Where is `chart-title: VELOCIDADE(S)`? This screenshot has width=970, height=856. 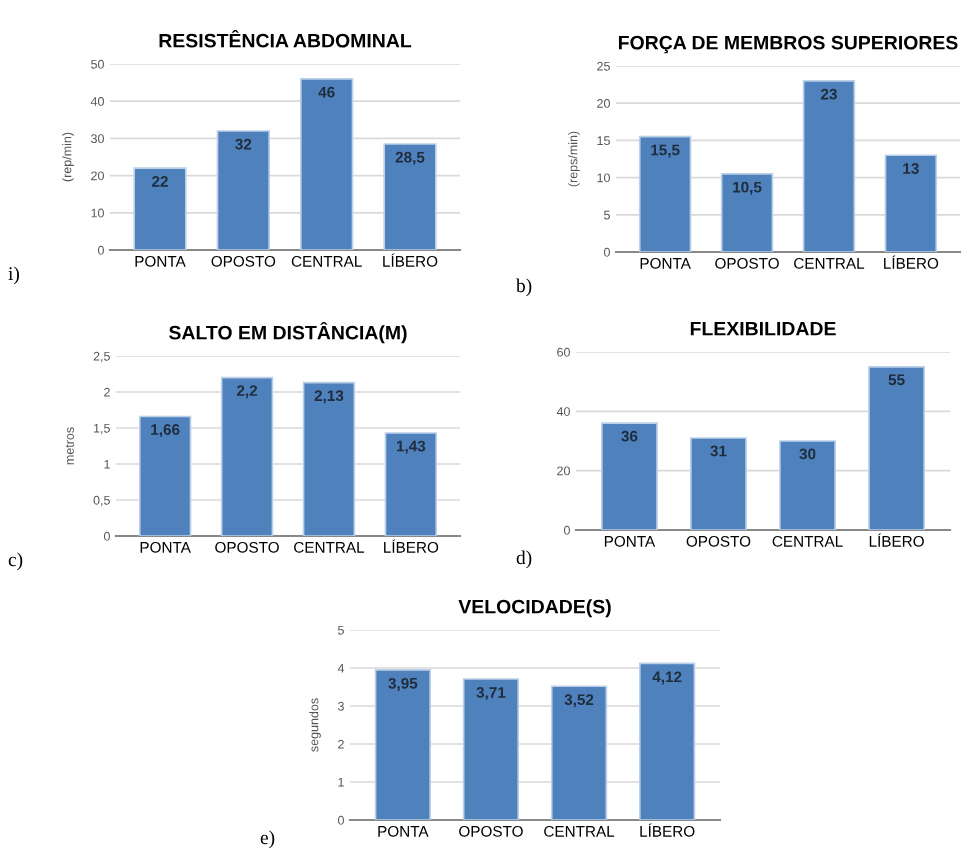 chart-title: VELOCIDADE(S) is located at coordinates (534, 608).